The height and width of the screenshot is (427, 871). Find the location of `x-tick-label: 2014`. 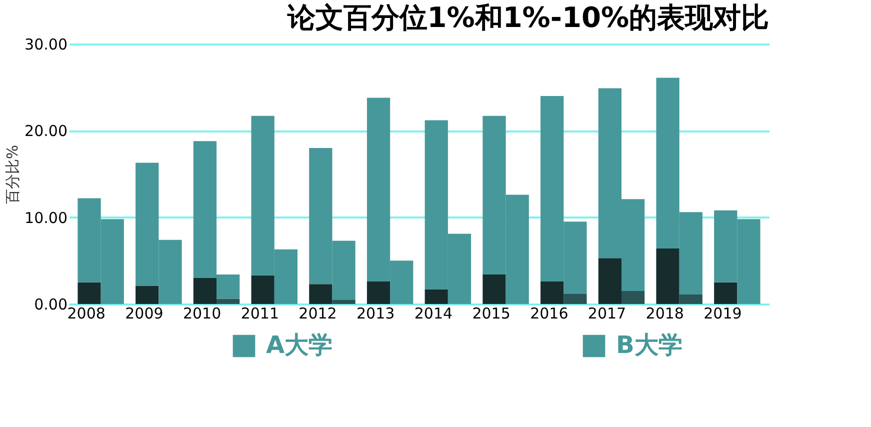

x-tick-label: 2014 is located at coordinates (433, 313).